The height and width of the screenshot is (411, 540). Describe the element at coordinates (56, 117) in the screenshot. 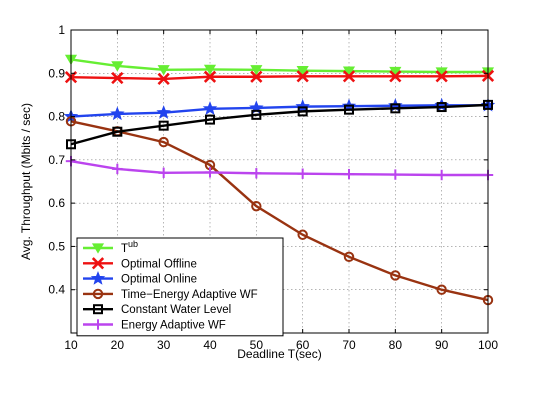

I see `y-tick-label: 0.8` at that location.